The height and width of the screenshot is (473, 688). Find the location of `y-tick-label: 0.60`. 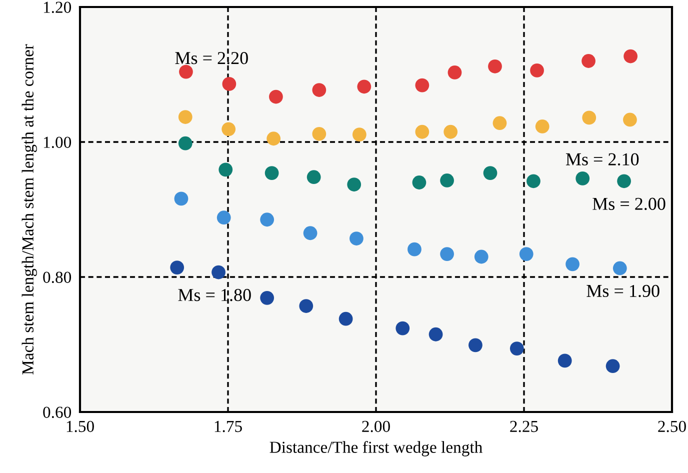

y-tick-label: 0.60 is located at coordinates (57, 412).